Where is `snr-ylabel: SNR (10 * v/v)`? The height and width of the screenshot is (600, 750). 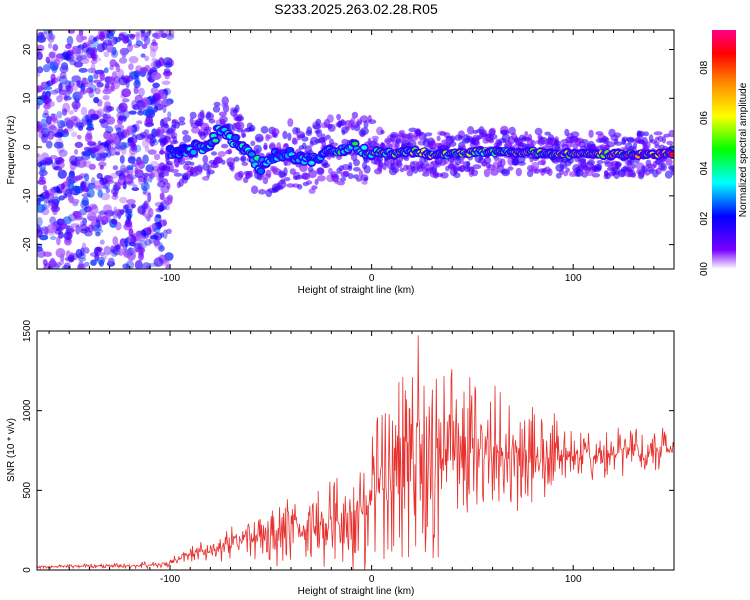 snr-ylabel: SNR (10 * v/v) is located at coordinates (11, 450).